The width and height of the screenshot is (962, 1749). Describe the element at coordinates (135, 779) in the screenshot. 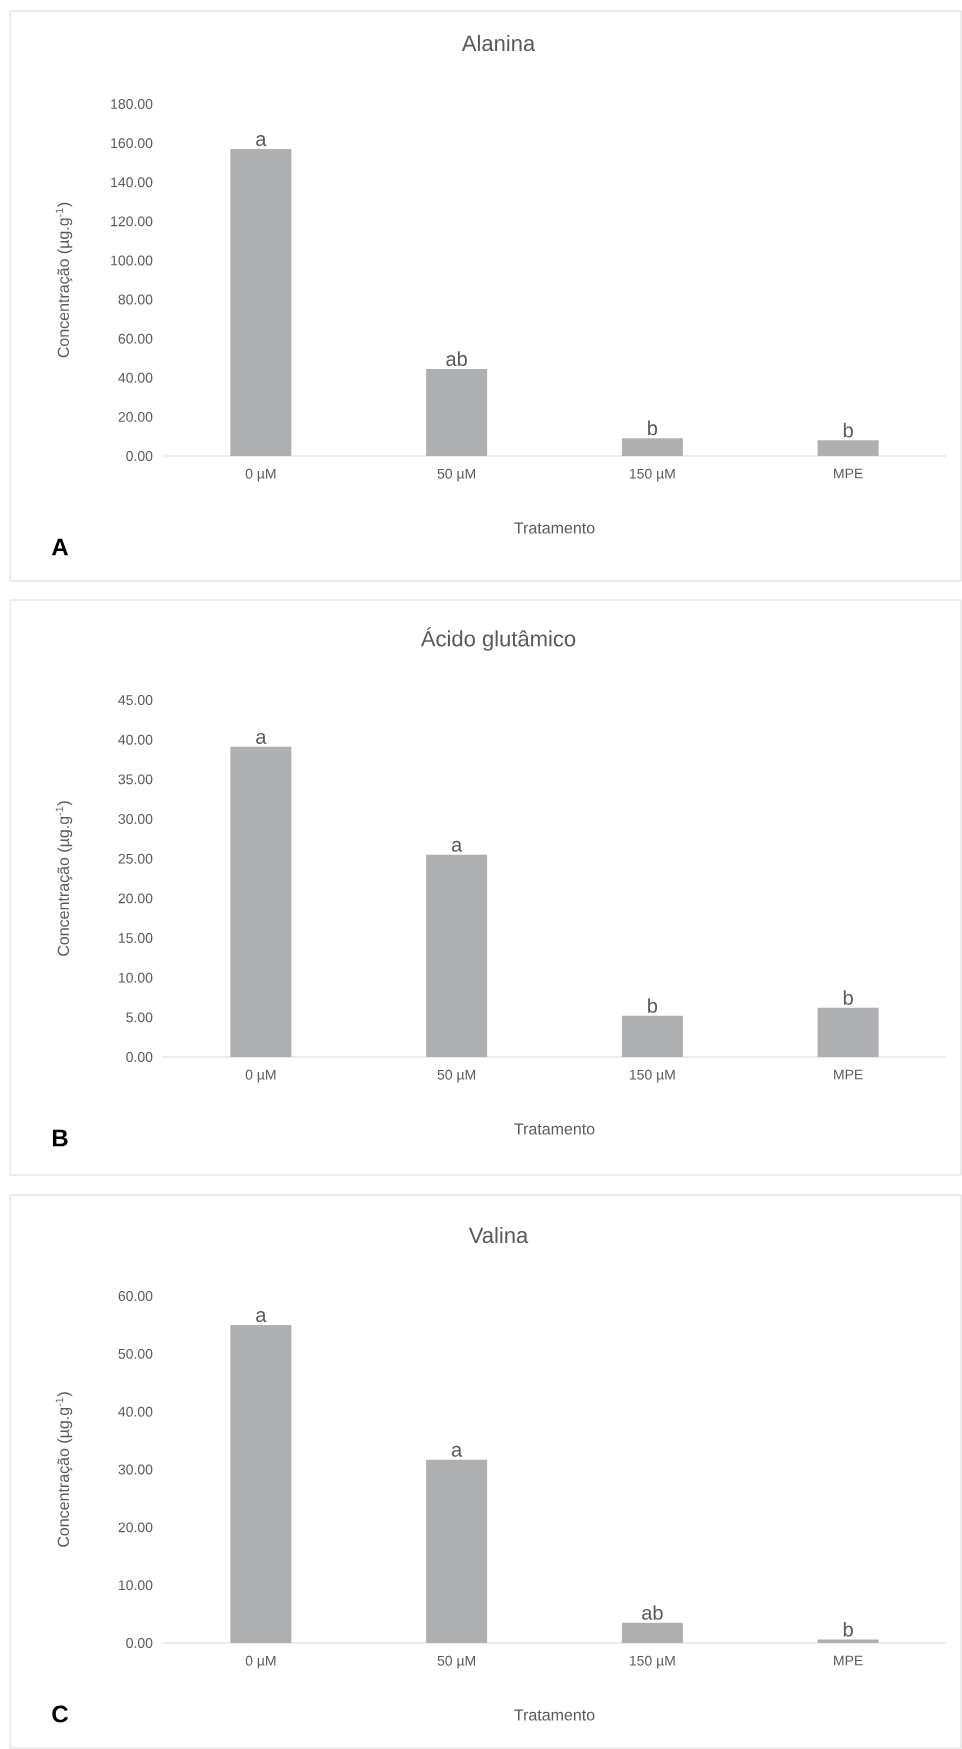

I see `y-tick-label: 35.00` at that location.